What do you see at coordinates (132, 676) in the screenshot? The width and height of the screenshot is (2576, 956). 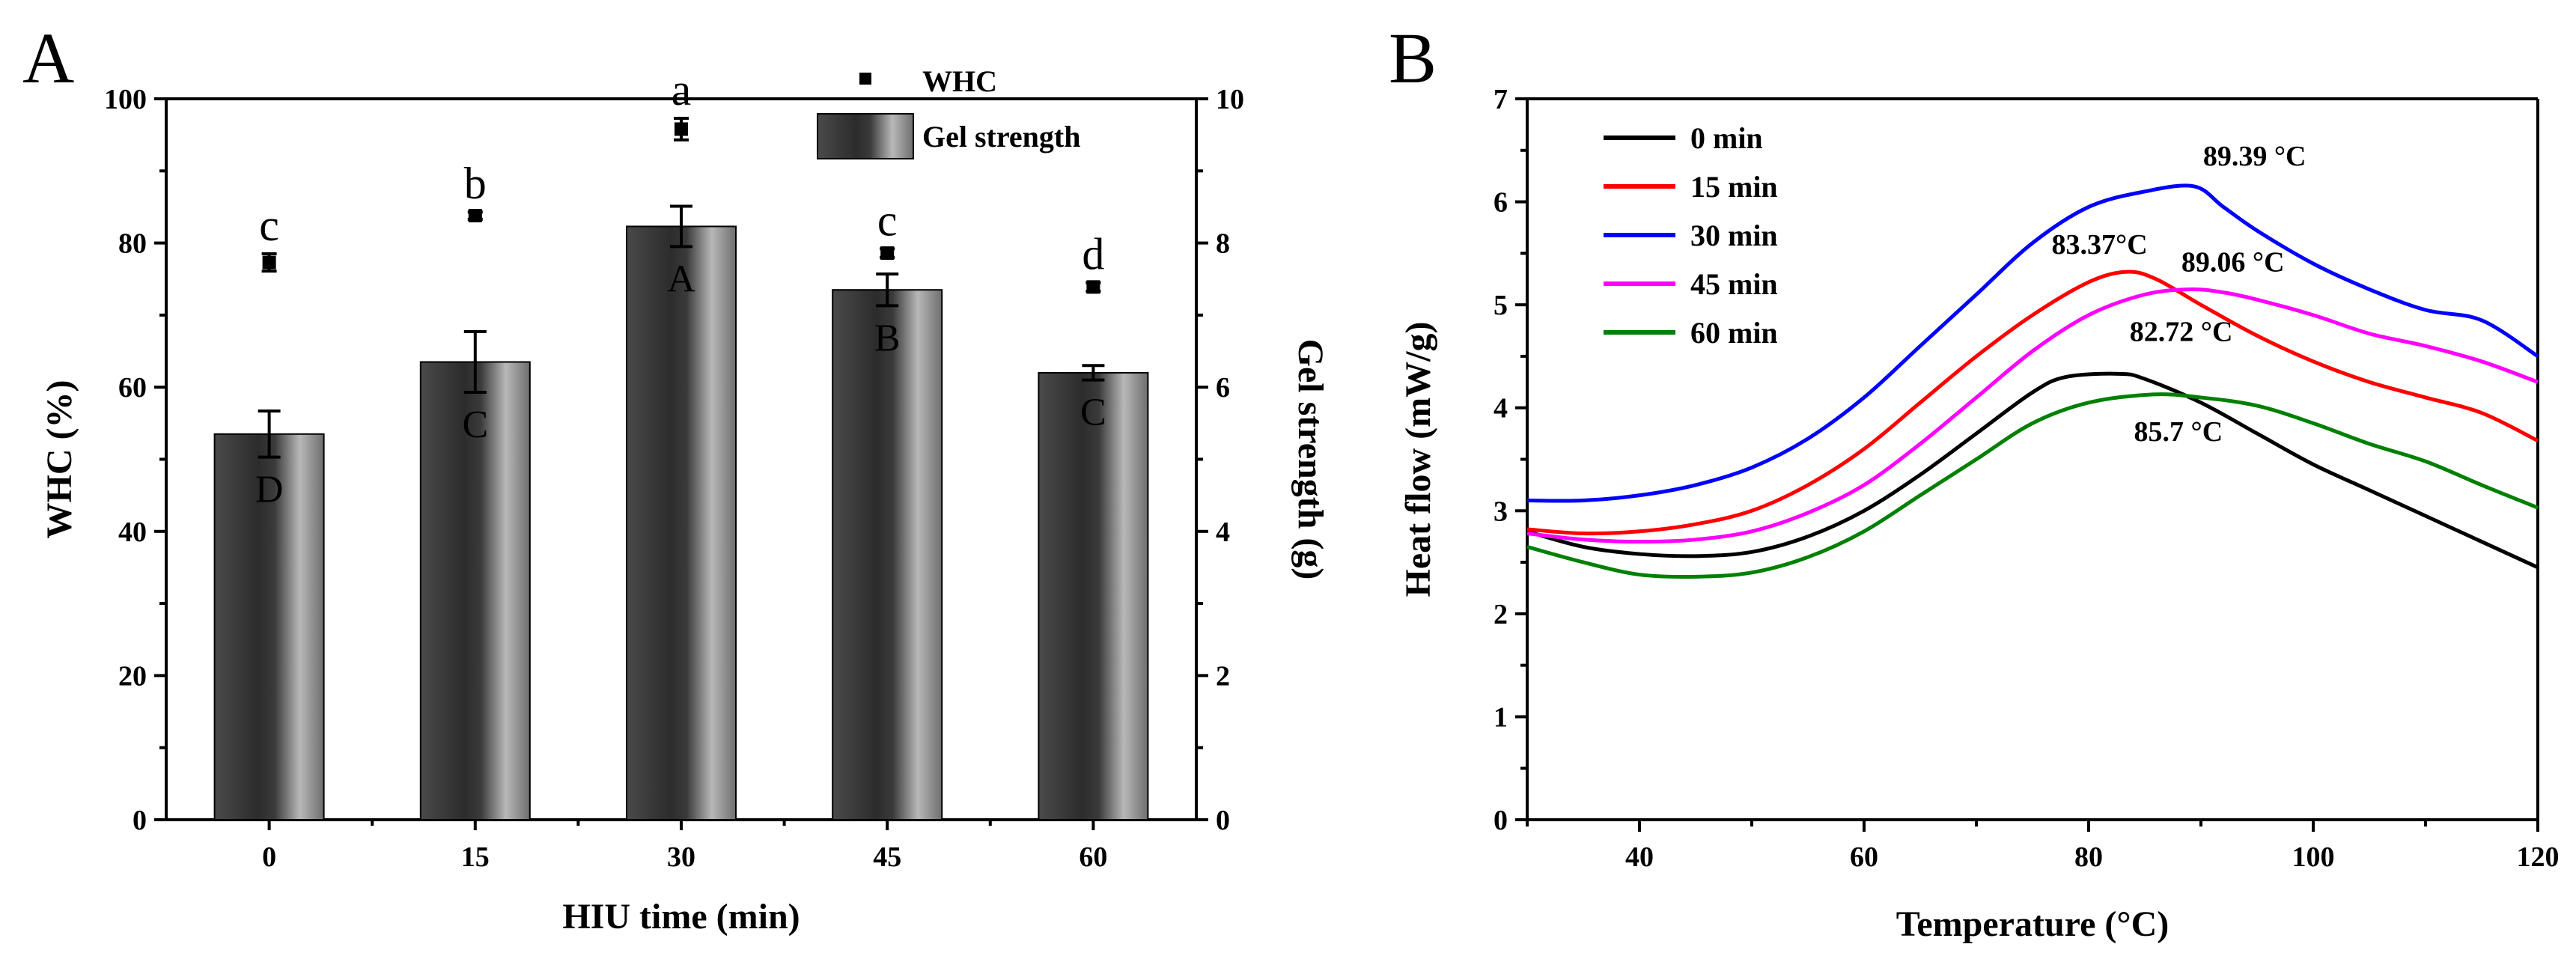 I see `y-tick-label: 20` at bounding box center [132, 676].